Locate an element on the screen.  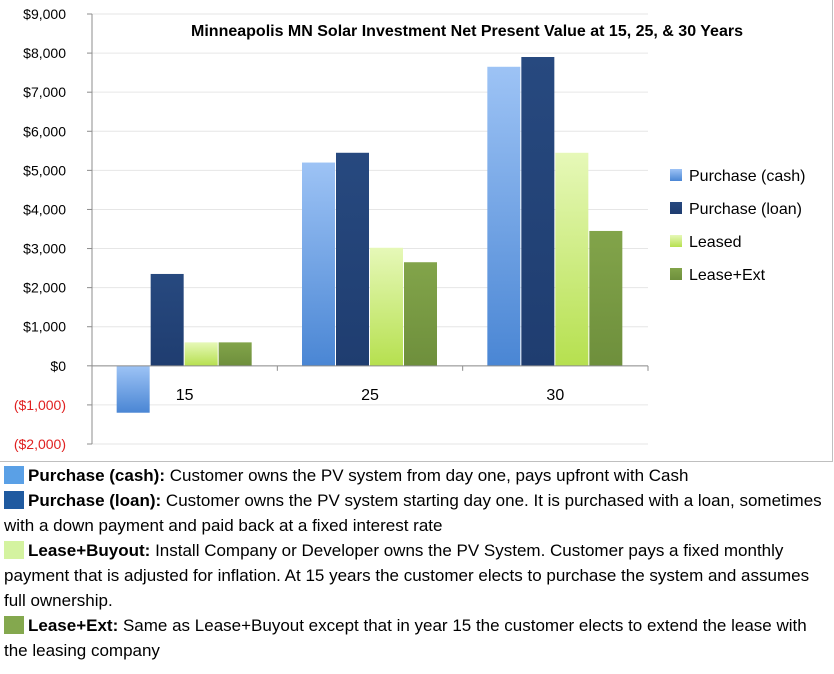
y-tick-label: ($2,000) is located at coordinates (40, 444).